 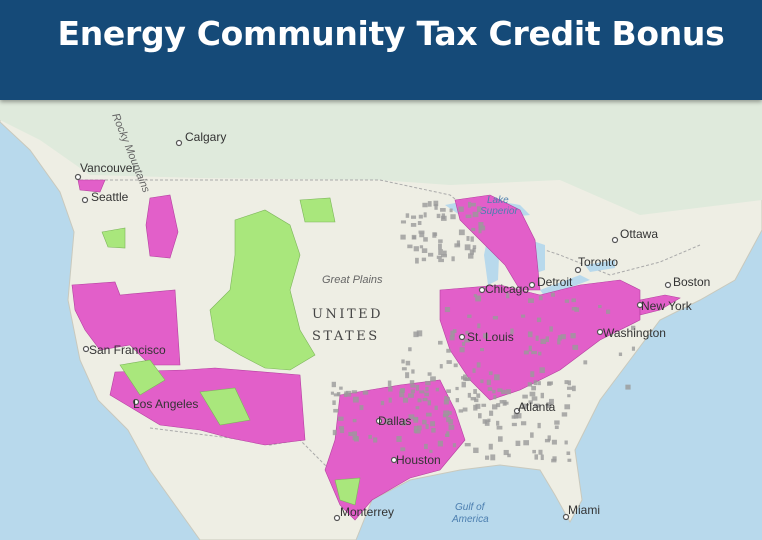 I want to click on lake-ontario, so click(x=600, y=266).